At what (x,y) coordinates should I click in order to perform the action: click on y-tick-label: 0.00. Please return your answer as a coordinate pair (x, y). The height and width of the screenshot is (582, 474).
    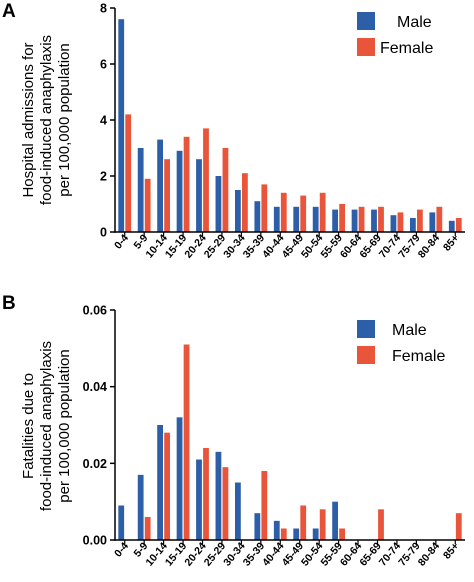
    Looking at the image, I should click on (95, 541).